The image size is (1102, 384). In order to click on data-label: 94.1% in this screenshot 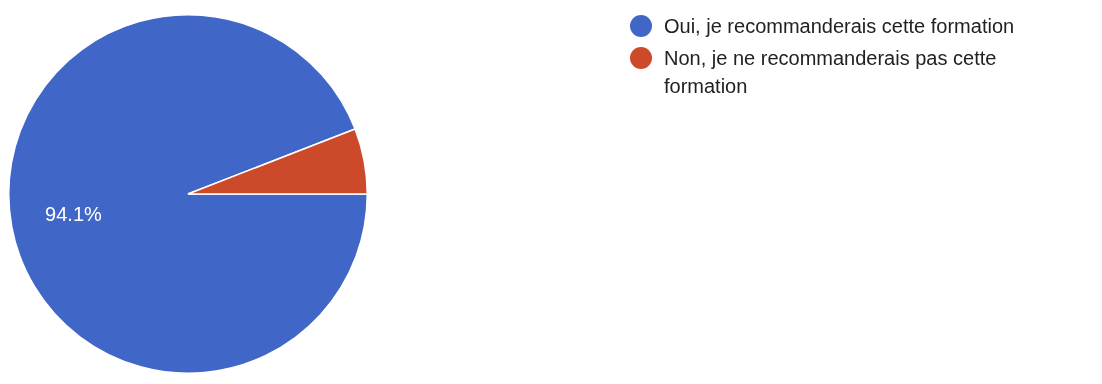, I will do `click(74, 213)`.